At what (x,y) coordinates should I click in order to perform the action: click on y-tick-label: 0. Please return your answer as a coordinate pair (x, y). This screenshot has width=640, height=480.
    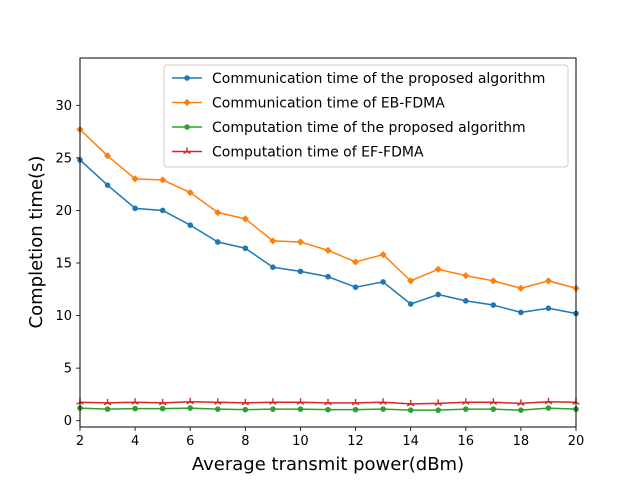
    Looking at the image, I should click on (68, 421).